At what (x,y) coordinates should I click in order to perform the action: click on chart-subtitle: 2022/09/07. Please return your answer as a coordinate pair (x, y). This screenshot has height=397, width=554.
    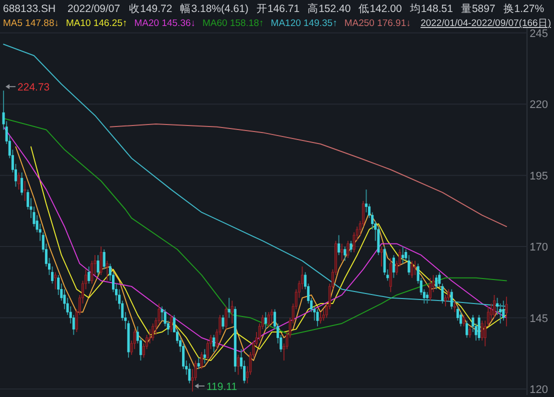
    Looking at the image, I should click on (94, 9).